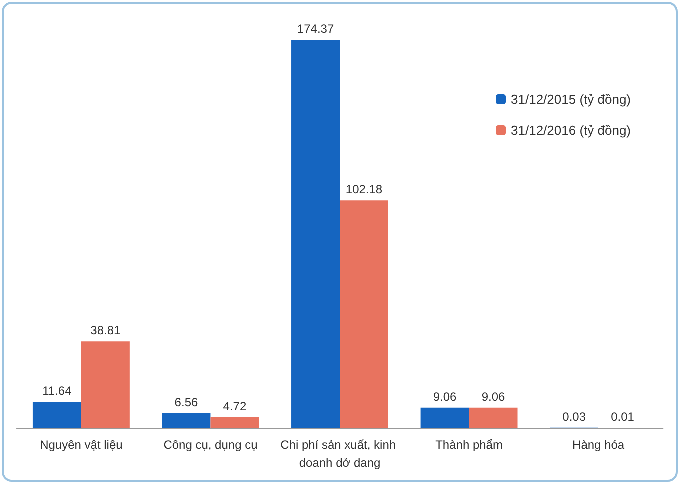 This screenshot has height=488, width=684. Describe the element at coordinates (623, 417) in the screenshot. I see `data-label: 0.01` at that location.